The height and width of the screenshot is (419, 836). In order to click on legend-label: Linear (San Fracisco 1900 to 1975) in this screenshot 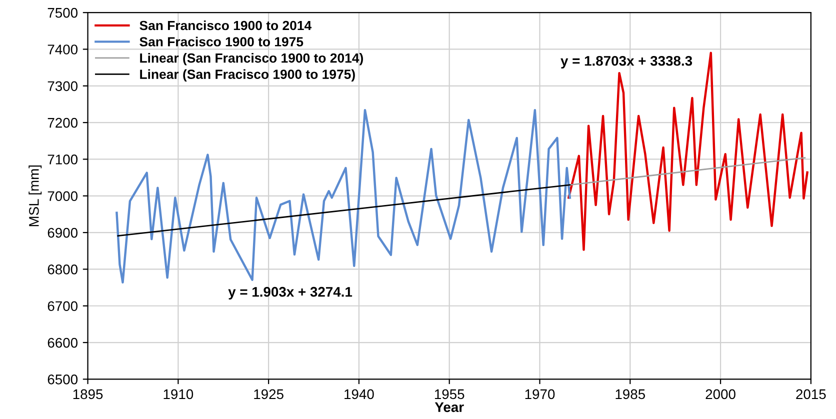, I will do `click(247, 75)`.